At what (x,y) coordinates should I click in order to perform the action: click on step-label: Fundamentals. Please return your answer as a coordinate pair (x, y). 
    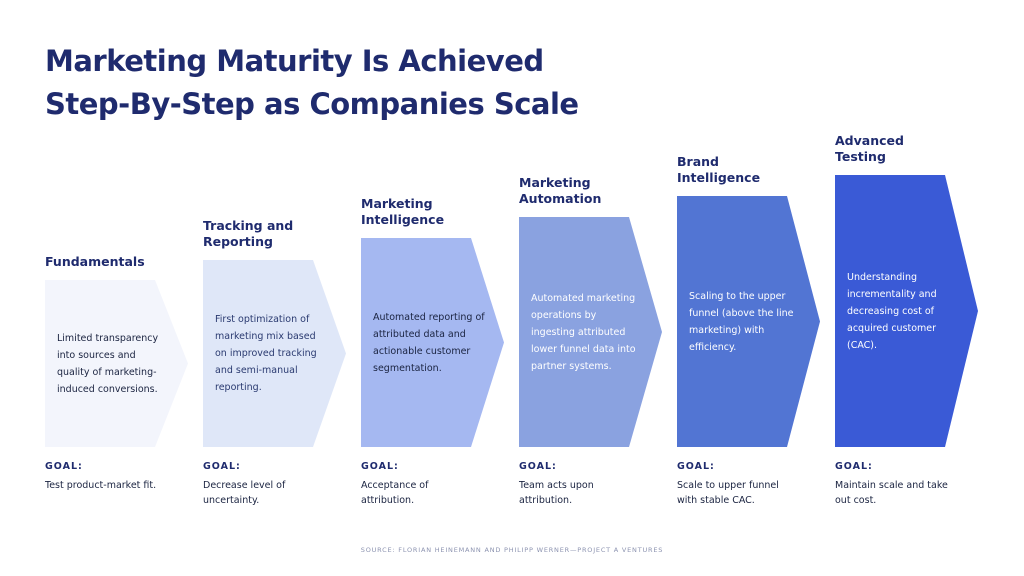
    Looking at the image, I should click on (95, 261).